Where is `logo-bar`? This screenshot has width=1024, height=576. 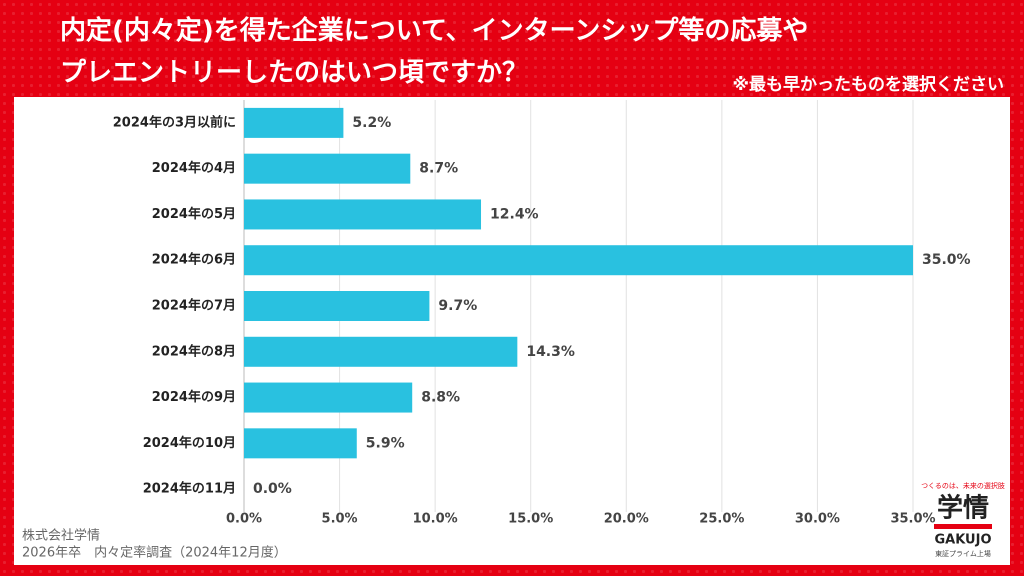 logo-bar is located at coordinates (963, 526).